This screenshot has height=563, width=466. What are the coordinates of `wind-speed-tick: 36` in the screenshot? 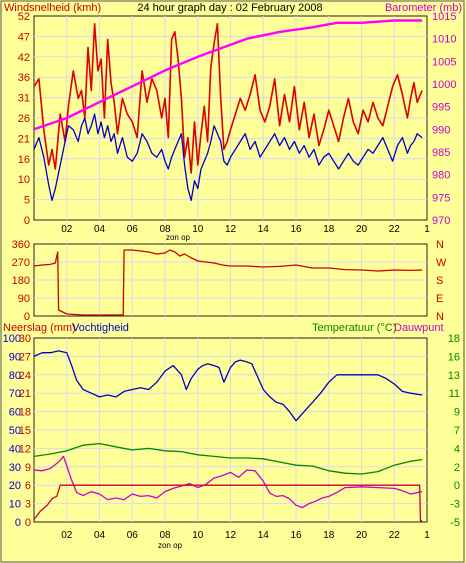 It's located at (24, 78).